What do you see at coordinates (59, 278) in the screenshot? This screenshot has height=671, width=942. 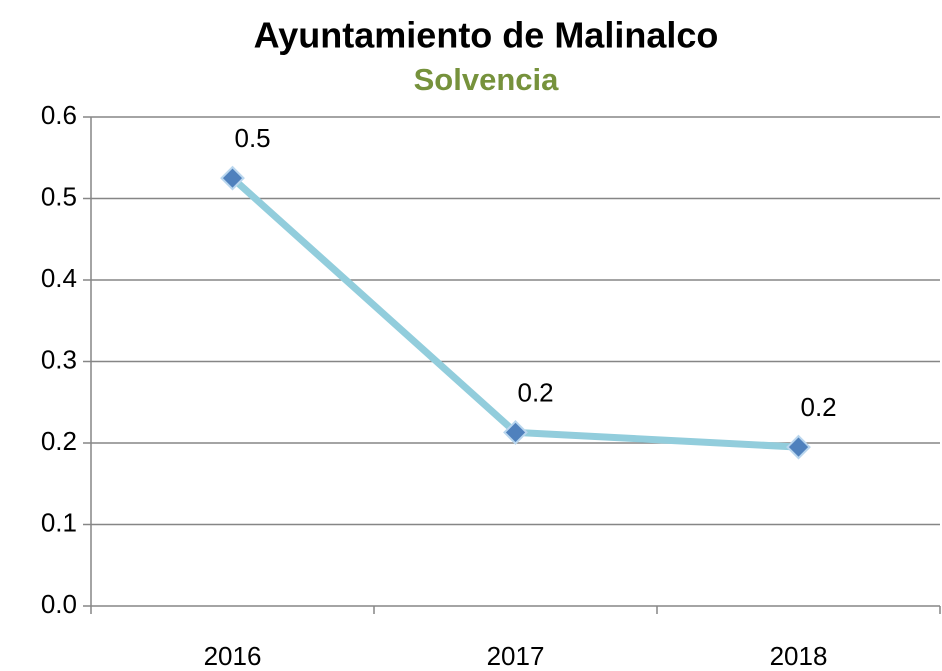 I see `y-tick-label: 0.4` at bounding box center [59, 278].